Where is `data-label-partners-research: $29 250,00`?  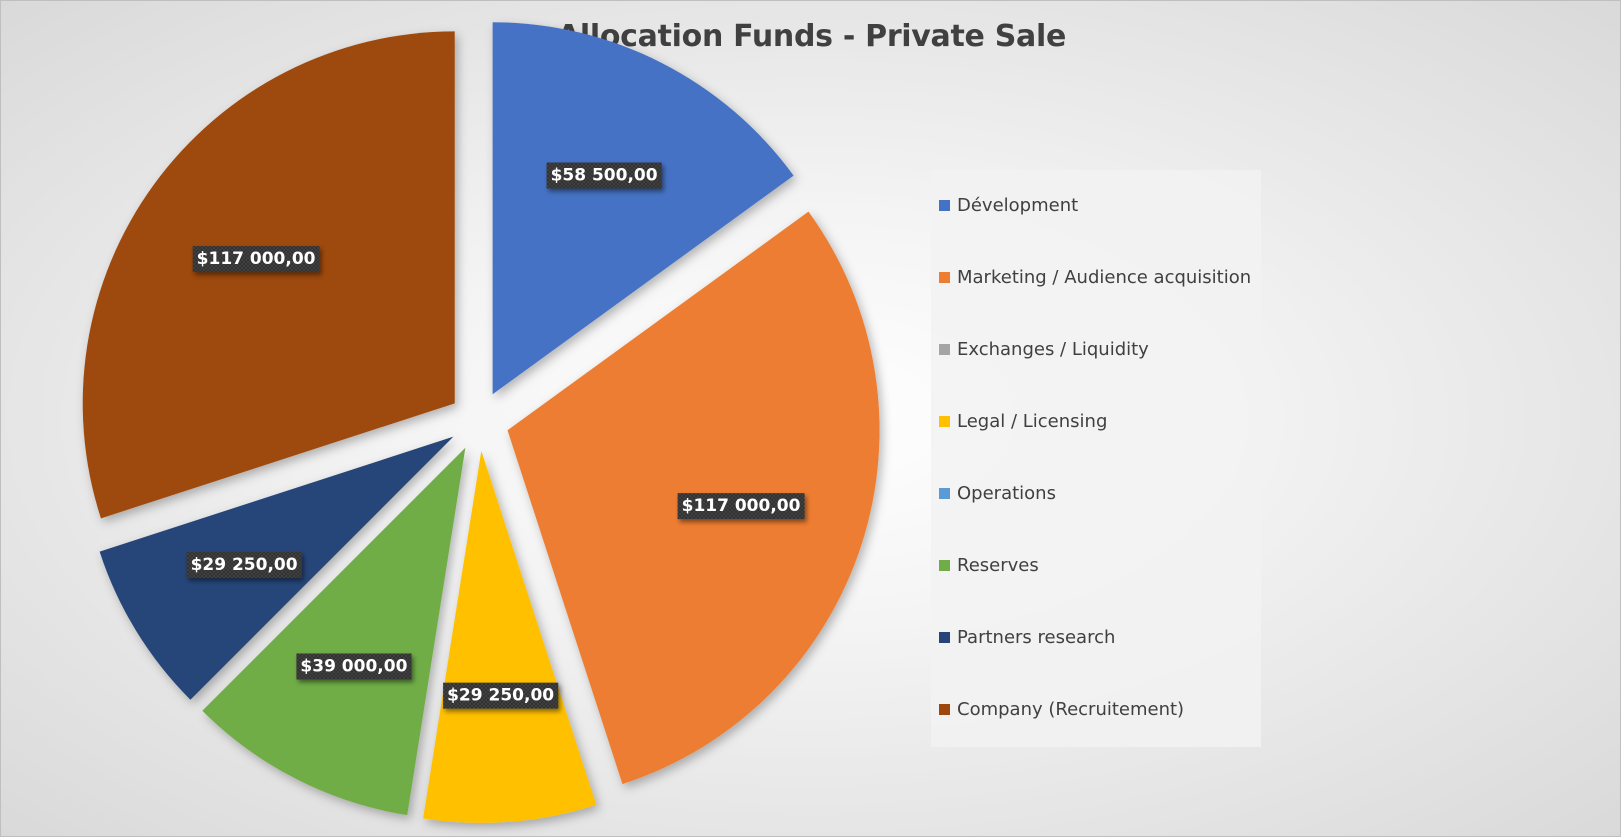 data-label-partners-research: $29 250,00 is located at coordinates (244, 564).